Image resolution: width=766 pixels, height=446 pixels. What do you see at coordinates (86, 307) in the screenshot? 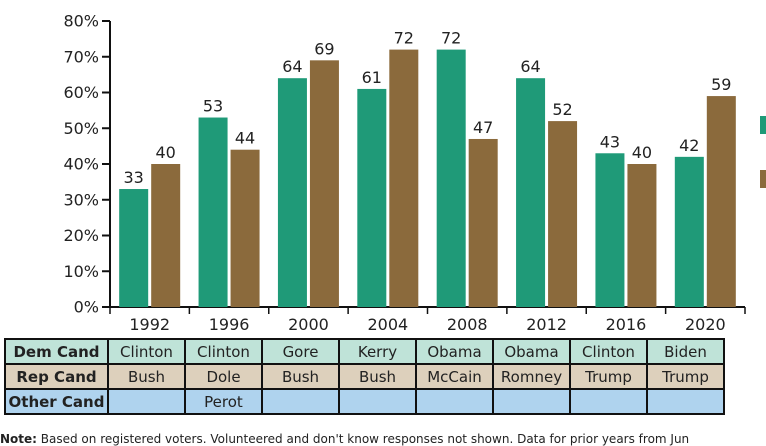
I see `y-tick-label: 0%` at bounding box center [86, 307].